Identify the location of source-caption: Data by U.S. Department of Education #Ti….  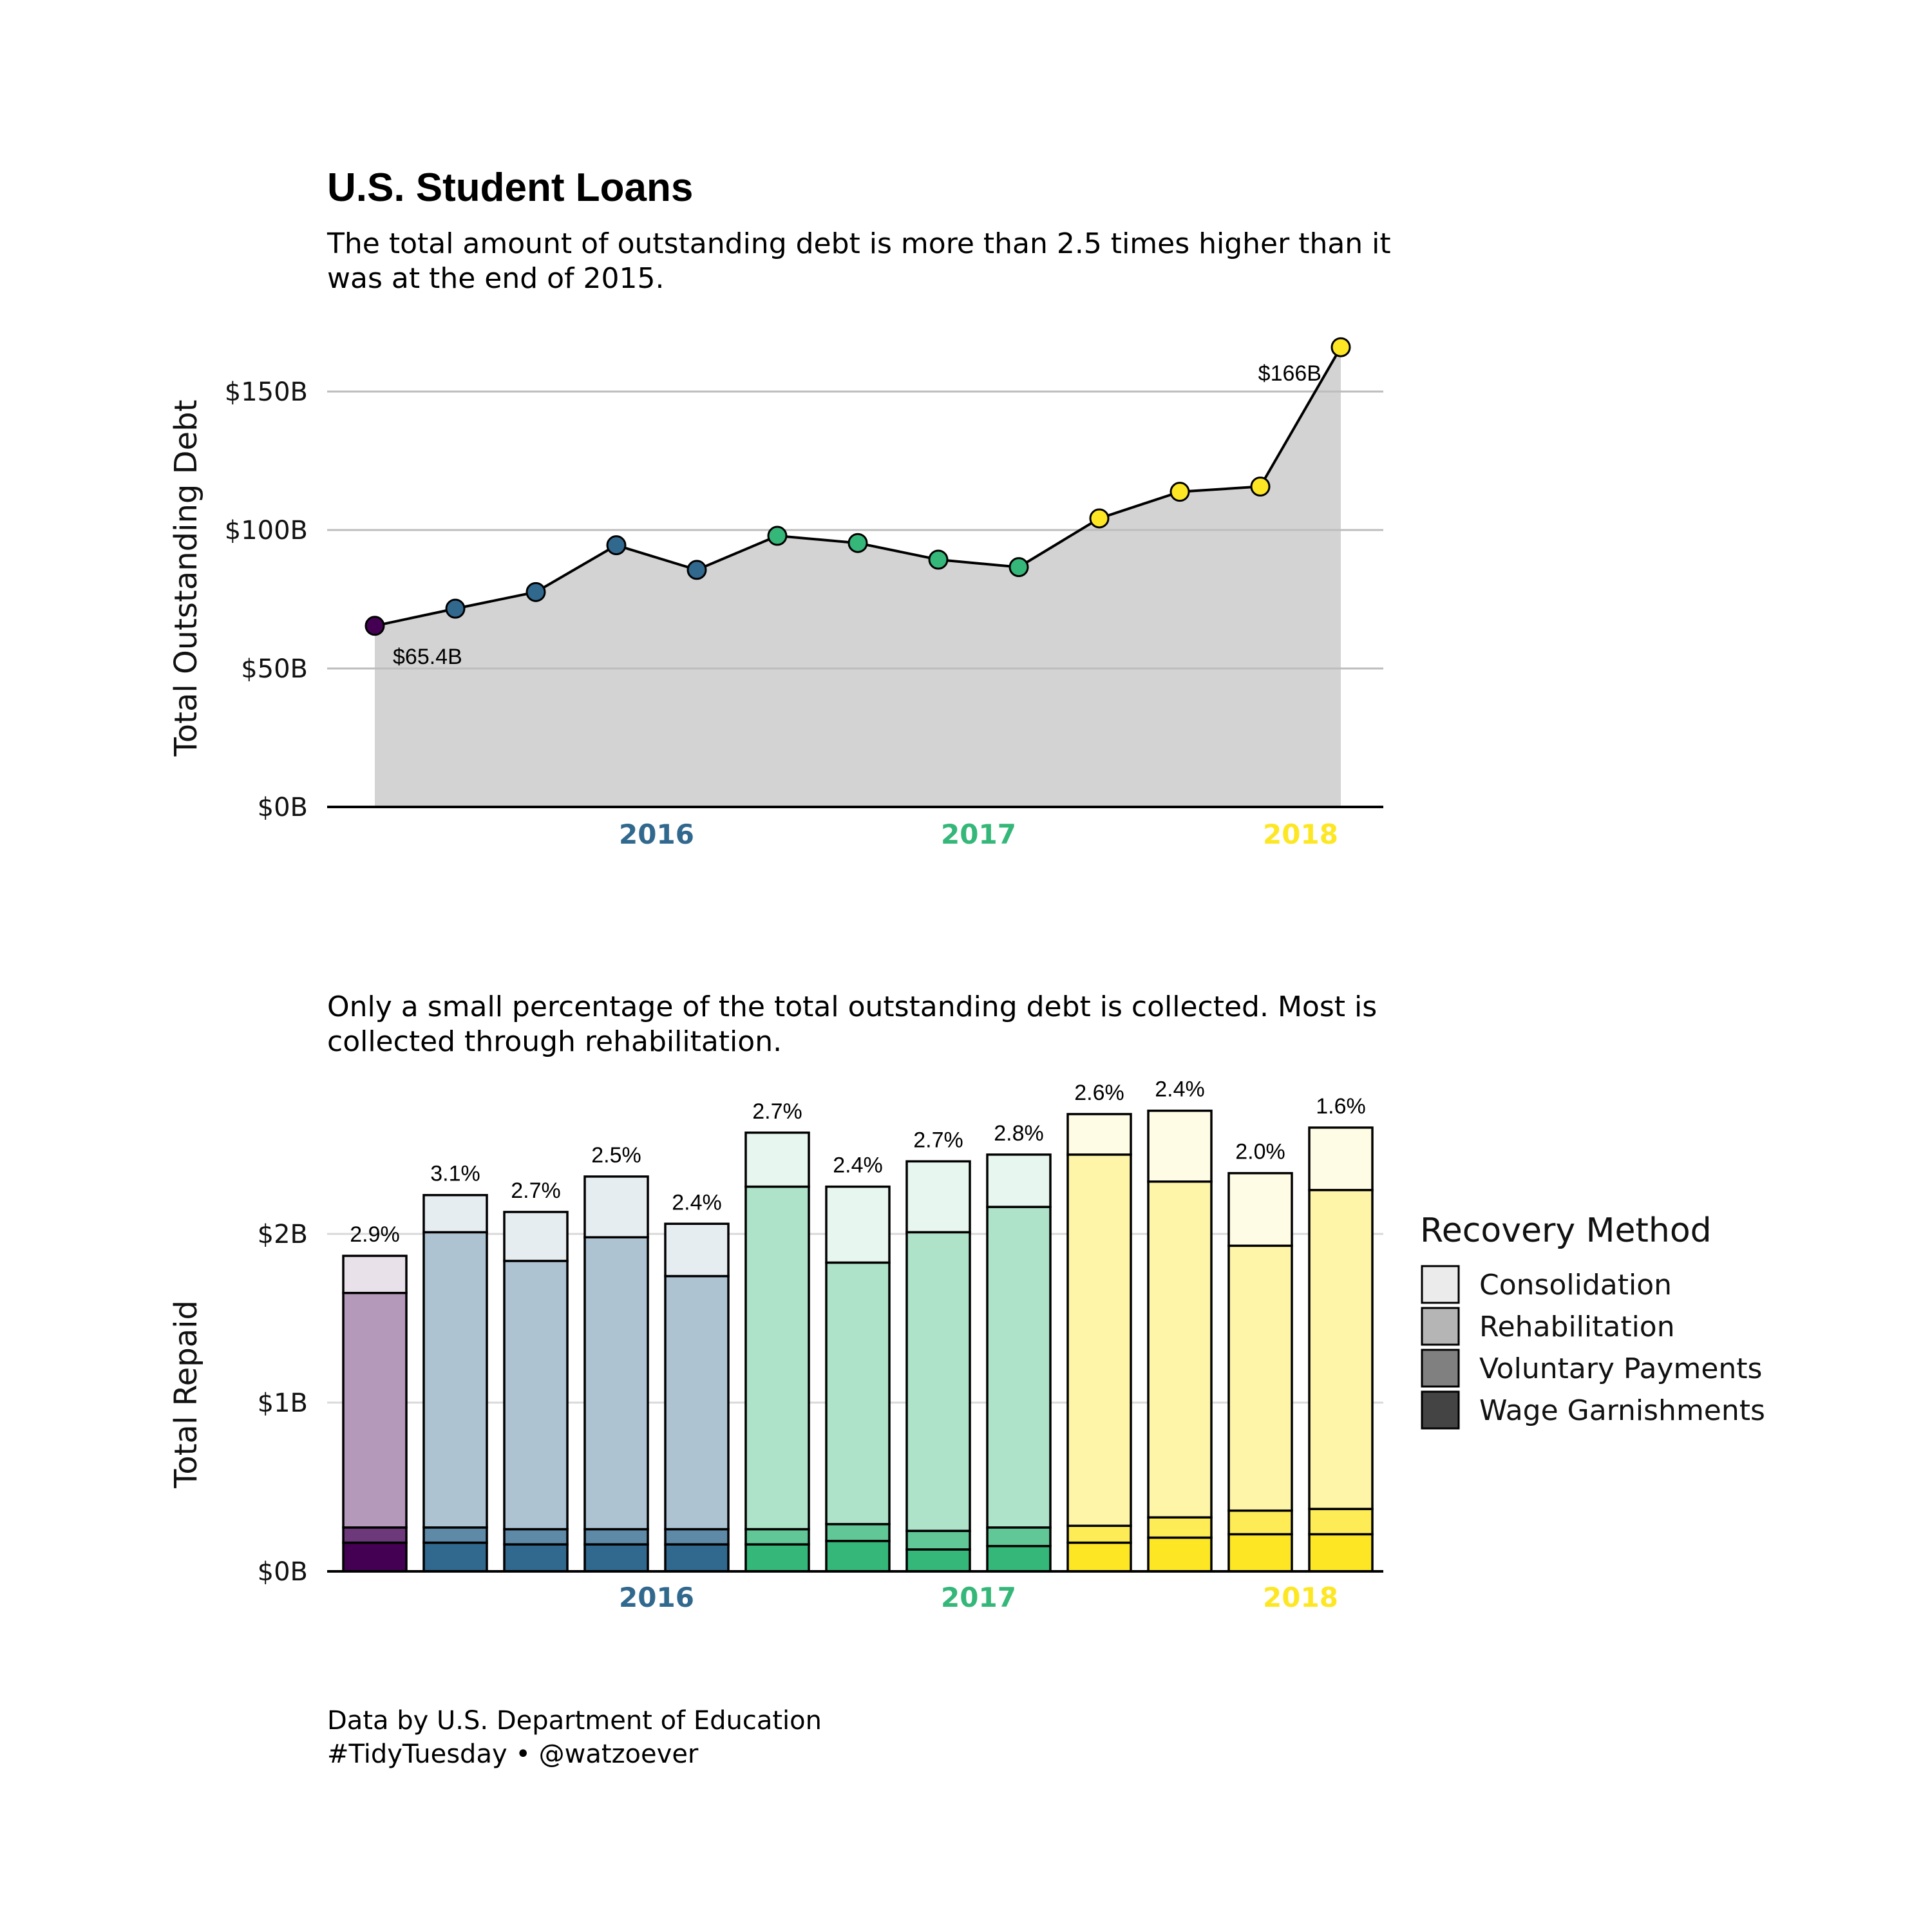
(574, 1737).